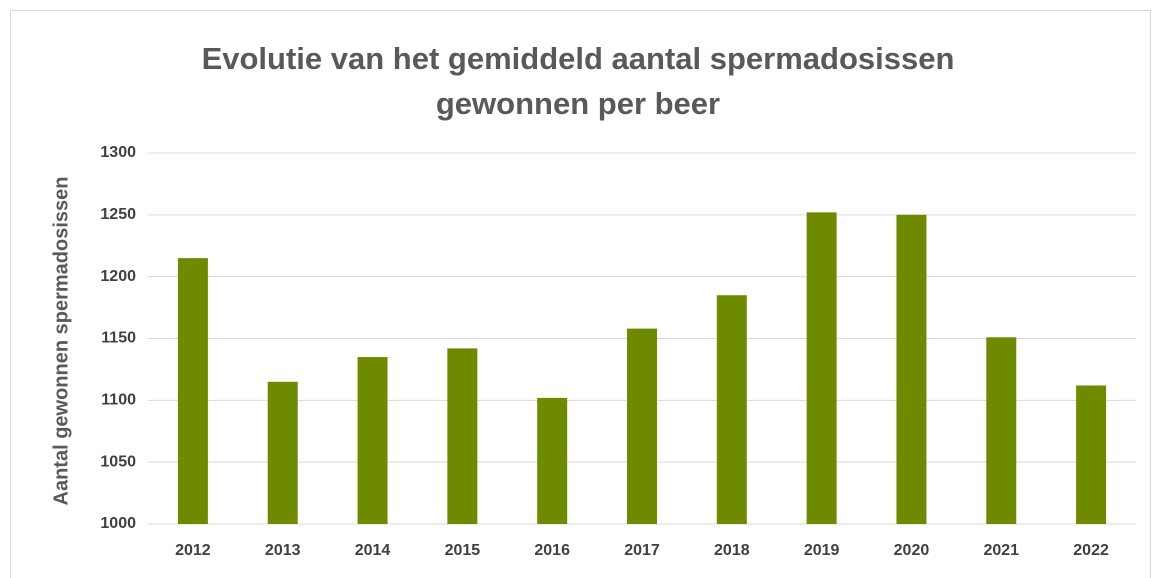  I want to click on x-tick-label: 2012, so click(193, 550).